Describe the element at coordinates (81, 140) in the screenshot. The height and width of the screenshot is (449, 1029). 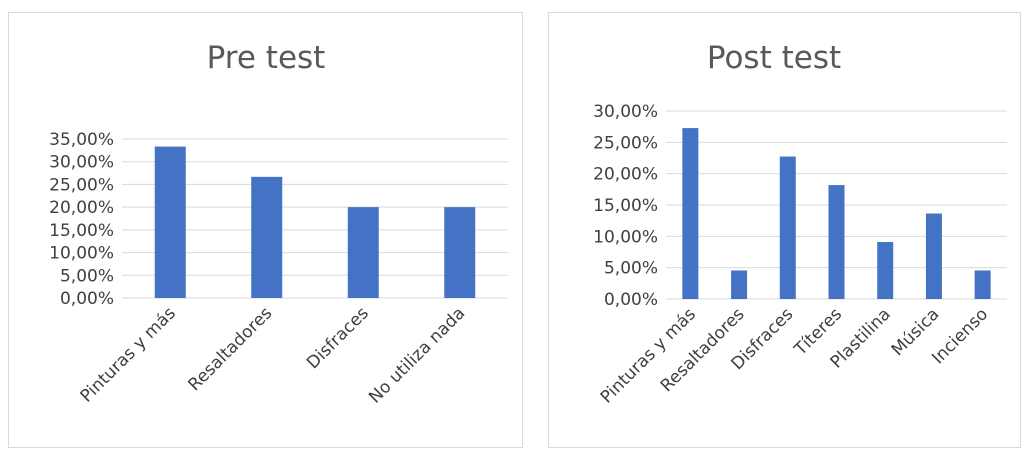
I see `y-tick-label: 35,00%` at that location.